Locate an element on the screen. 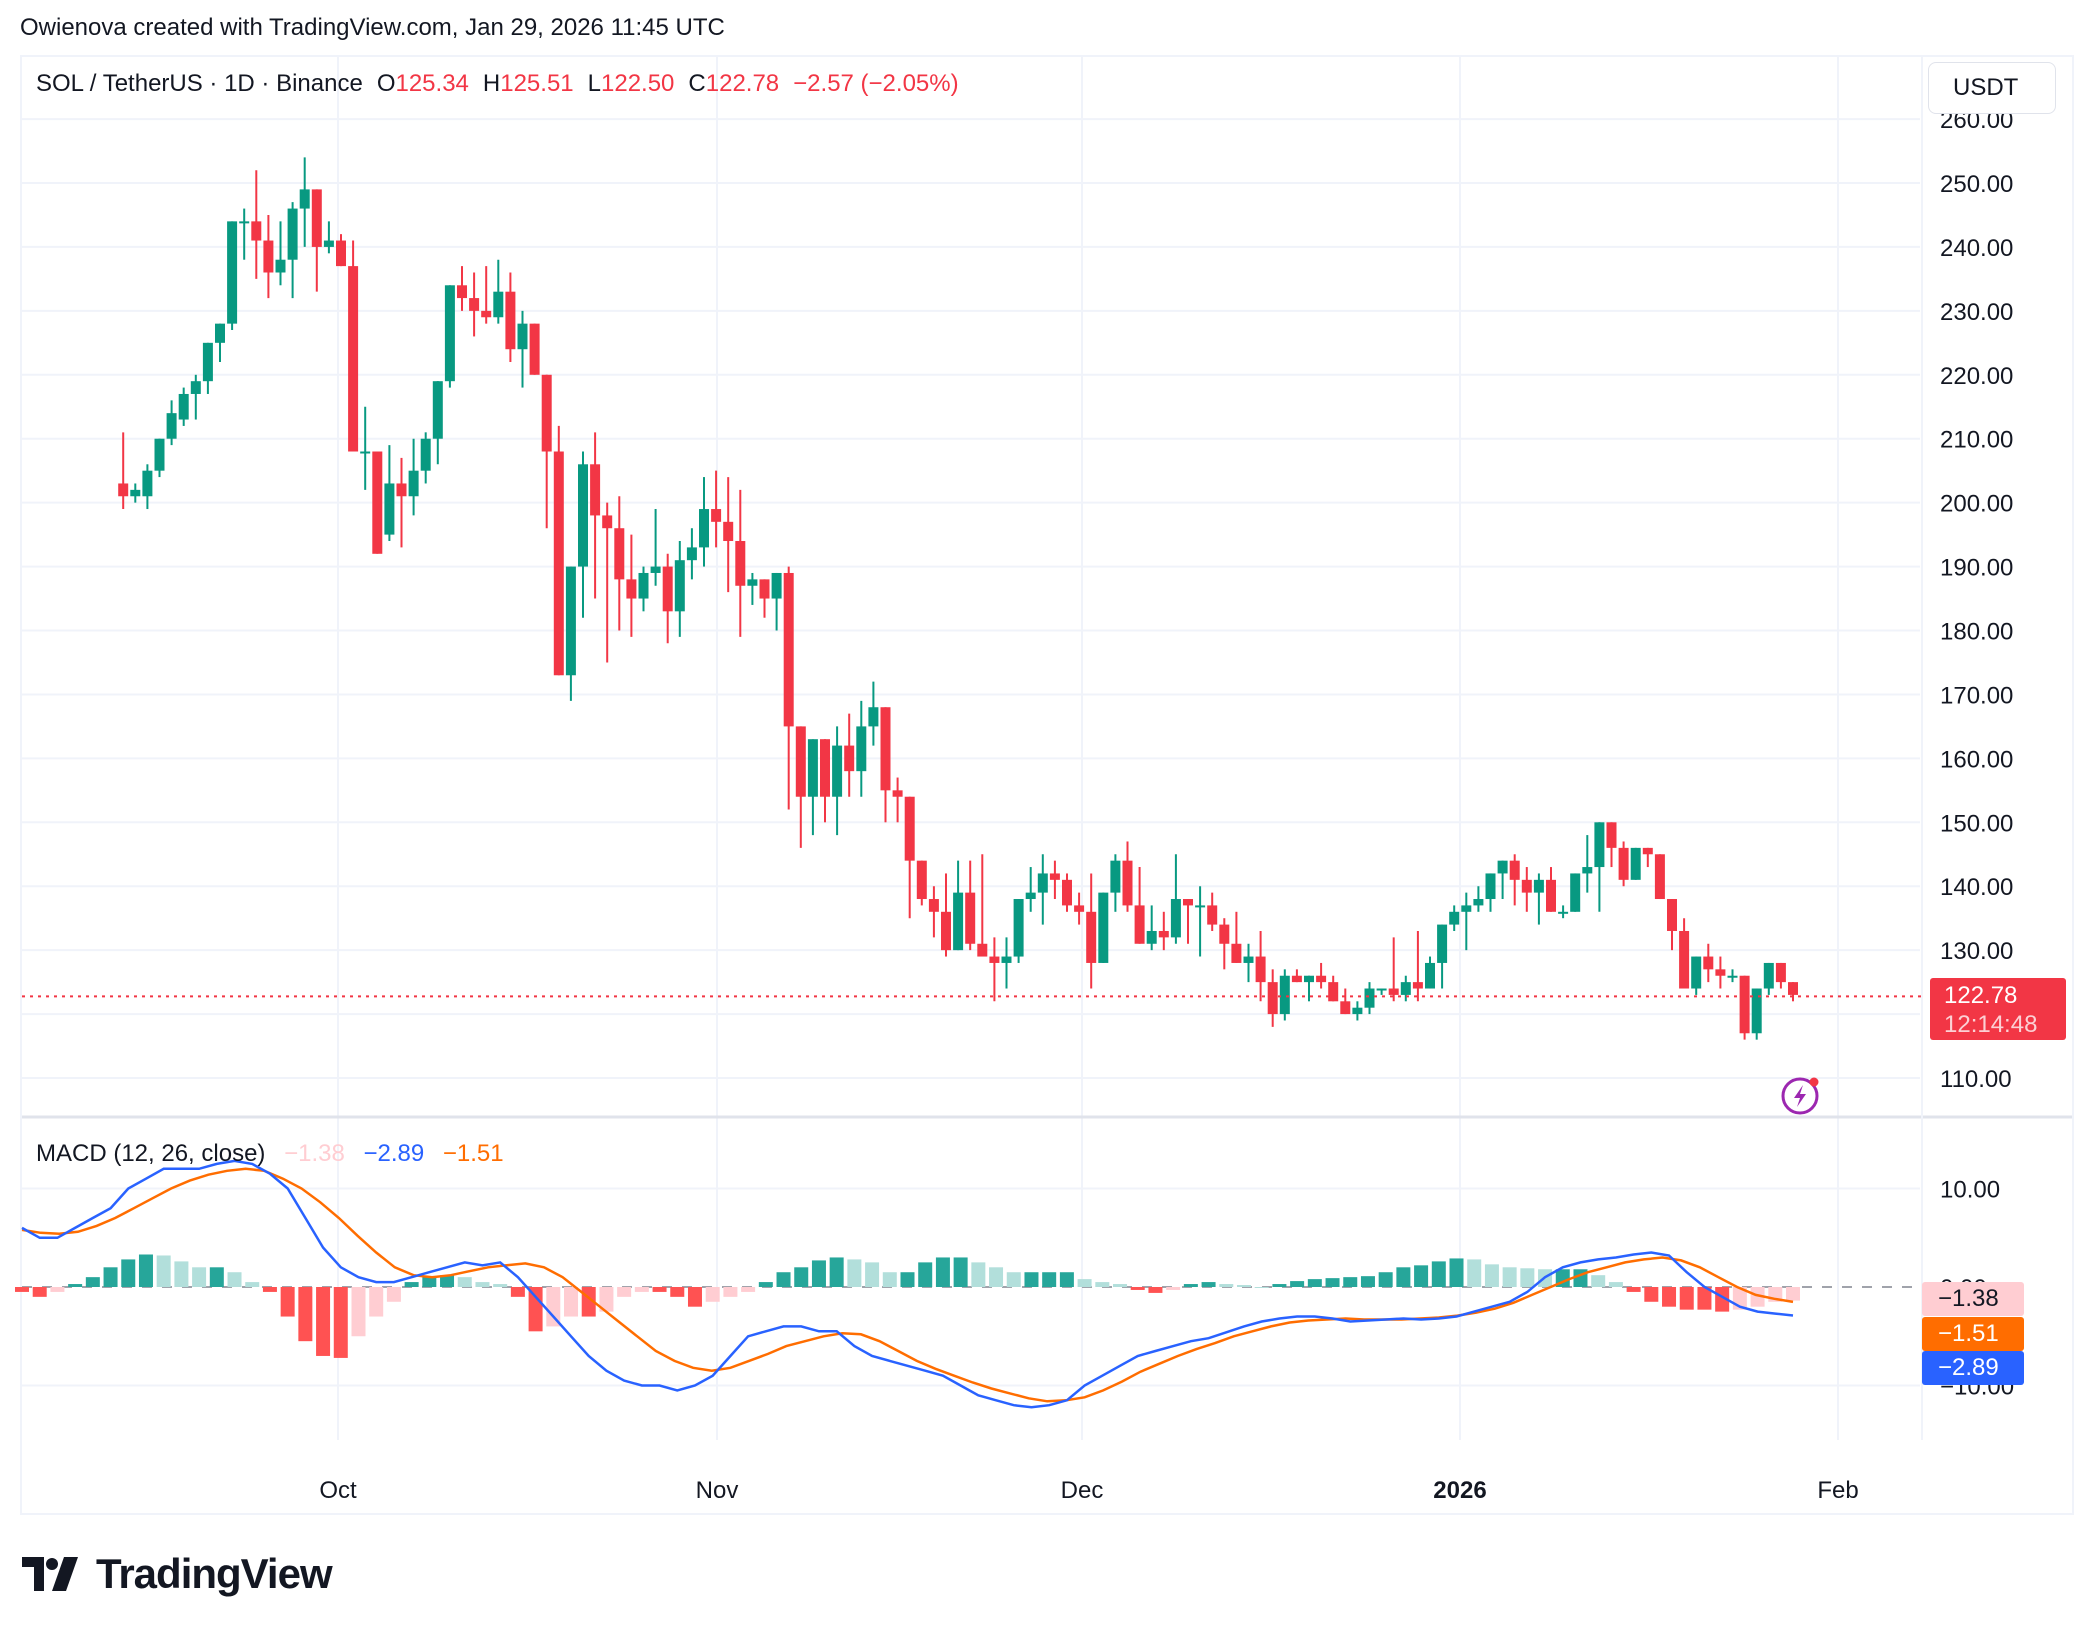 Image resolution: width=2084 pixels, height=1628 pixels. close-value: 122.78 is located at coordinates (742, 83).